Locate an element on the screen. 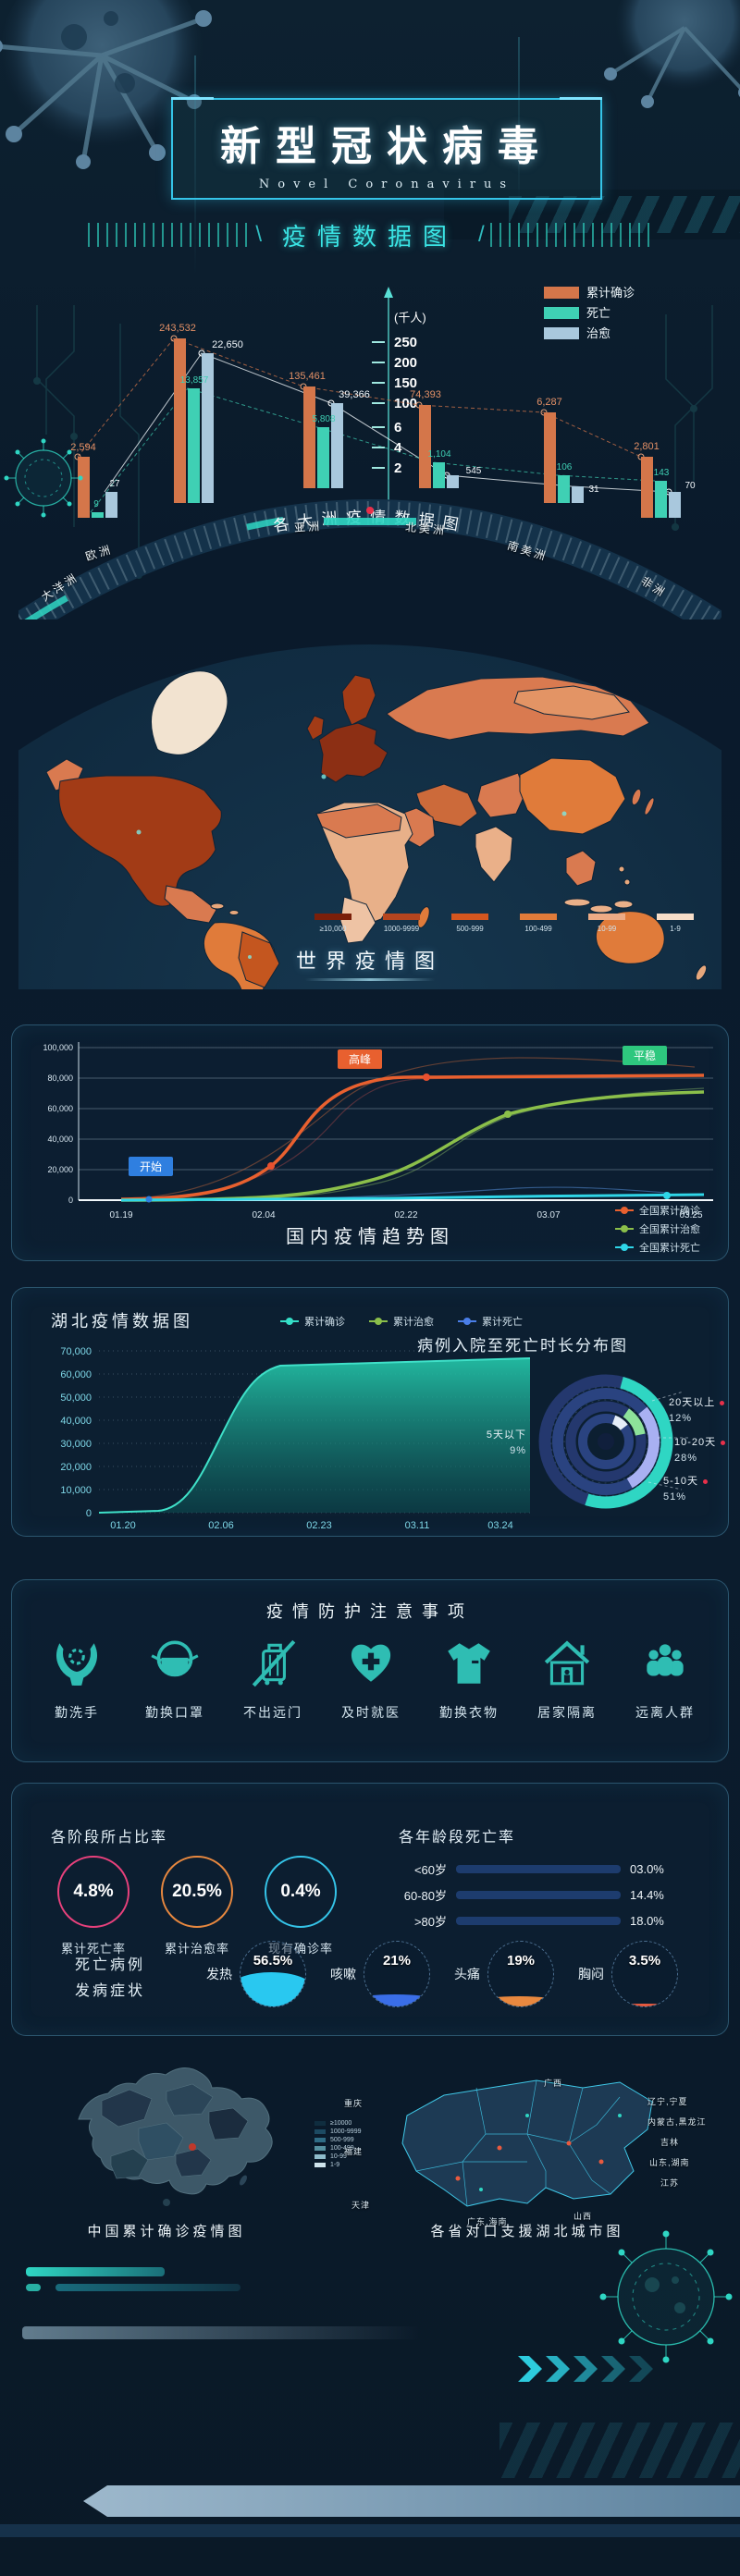 The width and height of the screenshot is (740, 2576). tip-change-clothes: 勤换衣物 is located at coordinates (469, 1679).